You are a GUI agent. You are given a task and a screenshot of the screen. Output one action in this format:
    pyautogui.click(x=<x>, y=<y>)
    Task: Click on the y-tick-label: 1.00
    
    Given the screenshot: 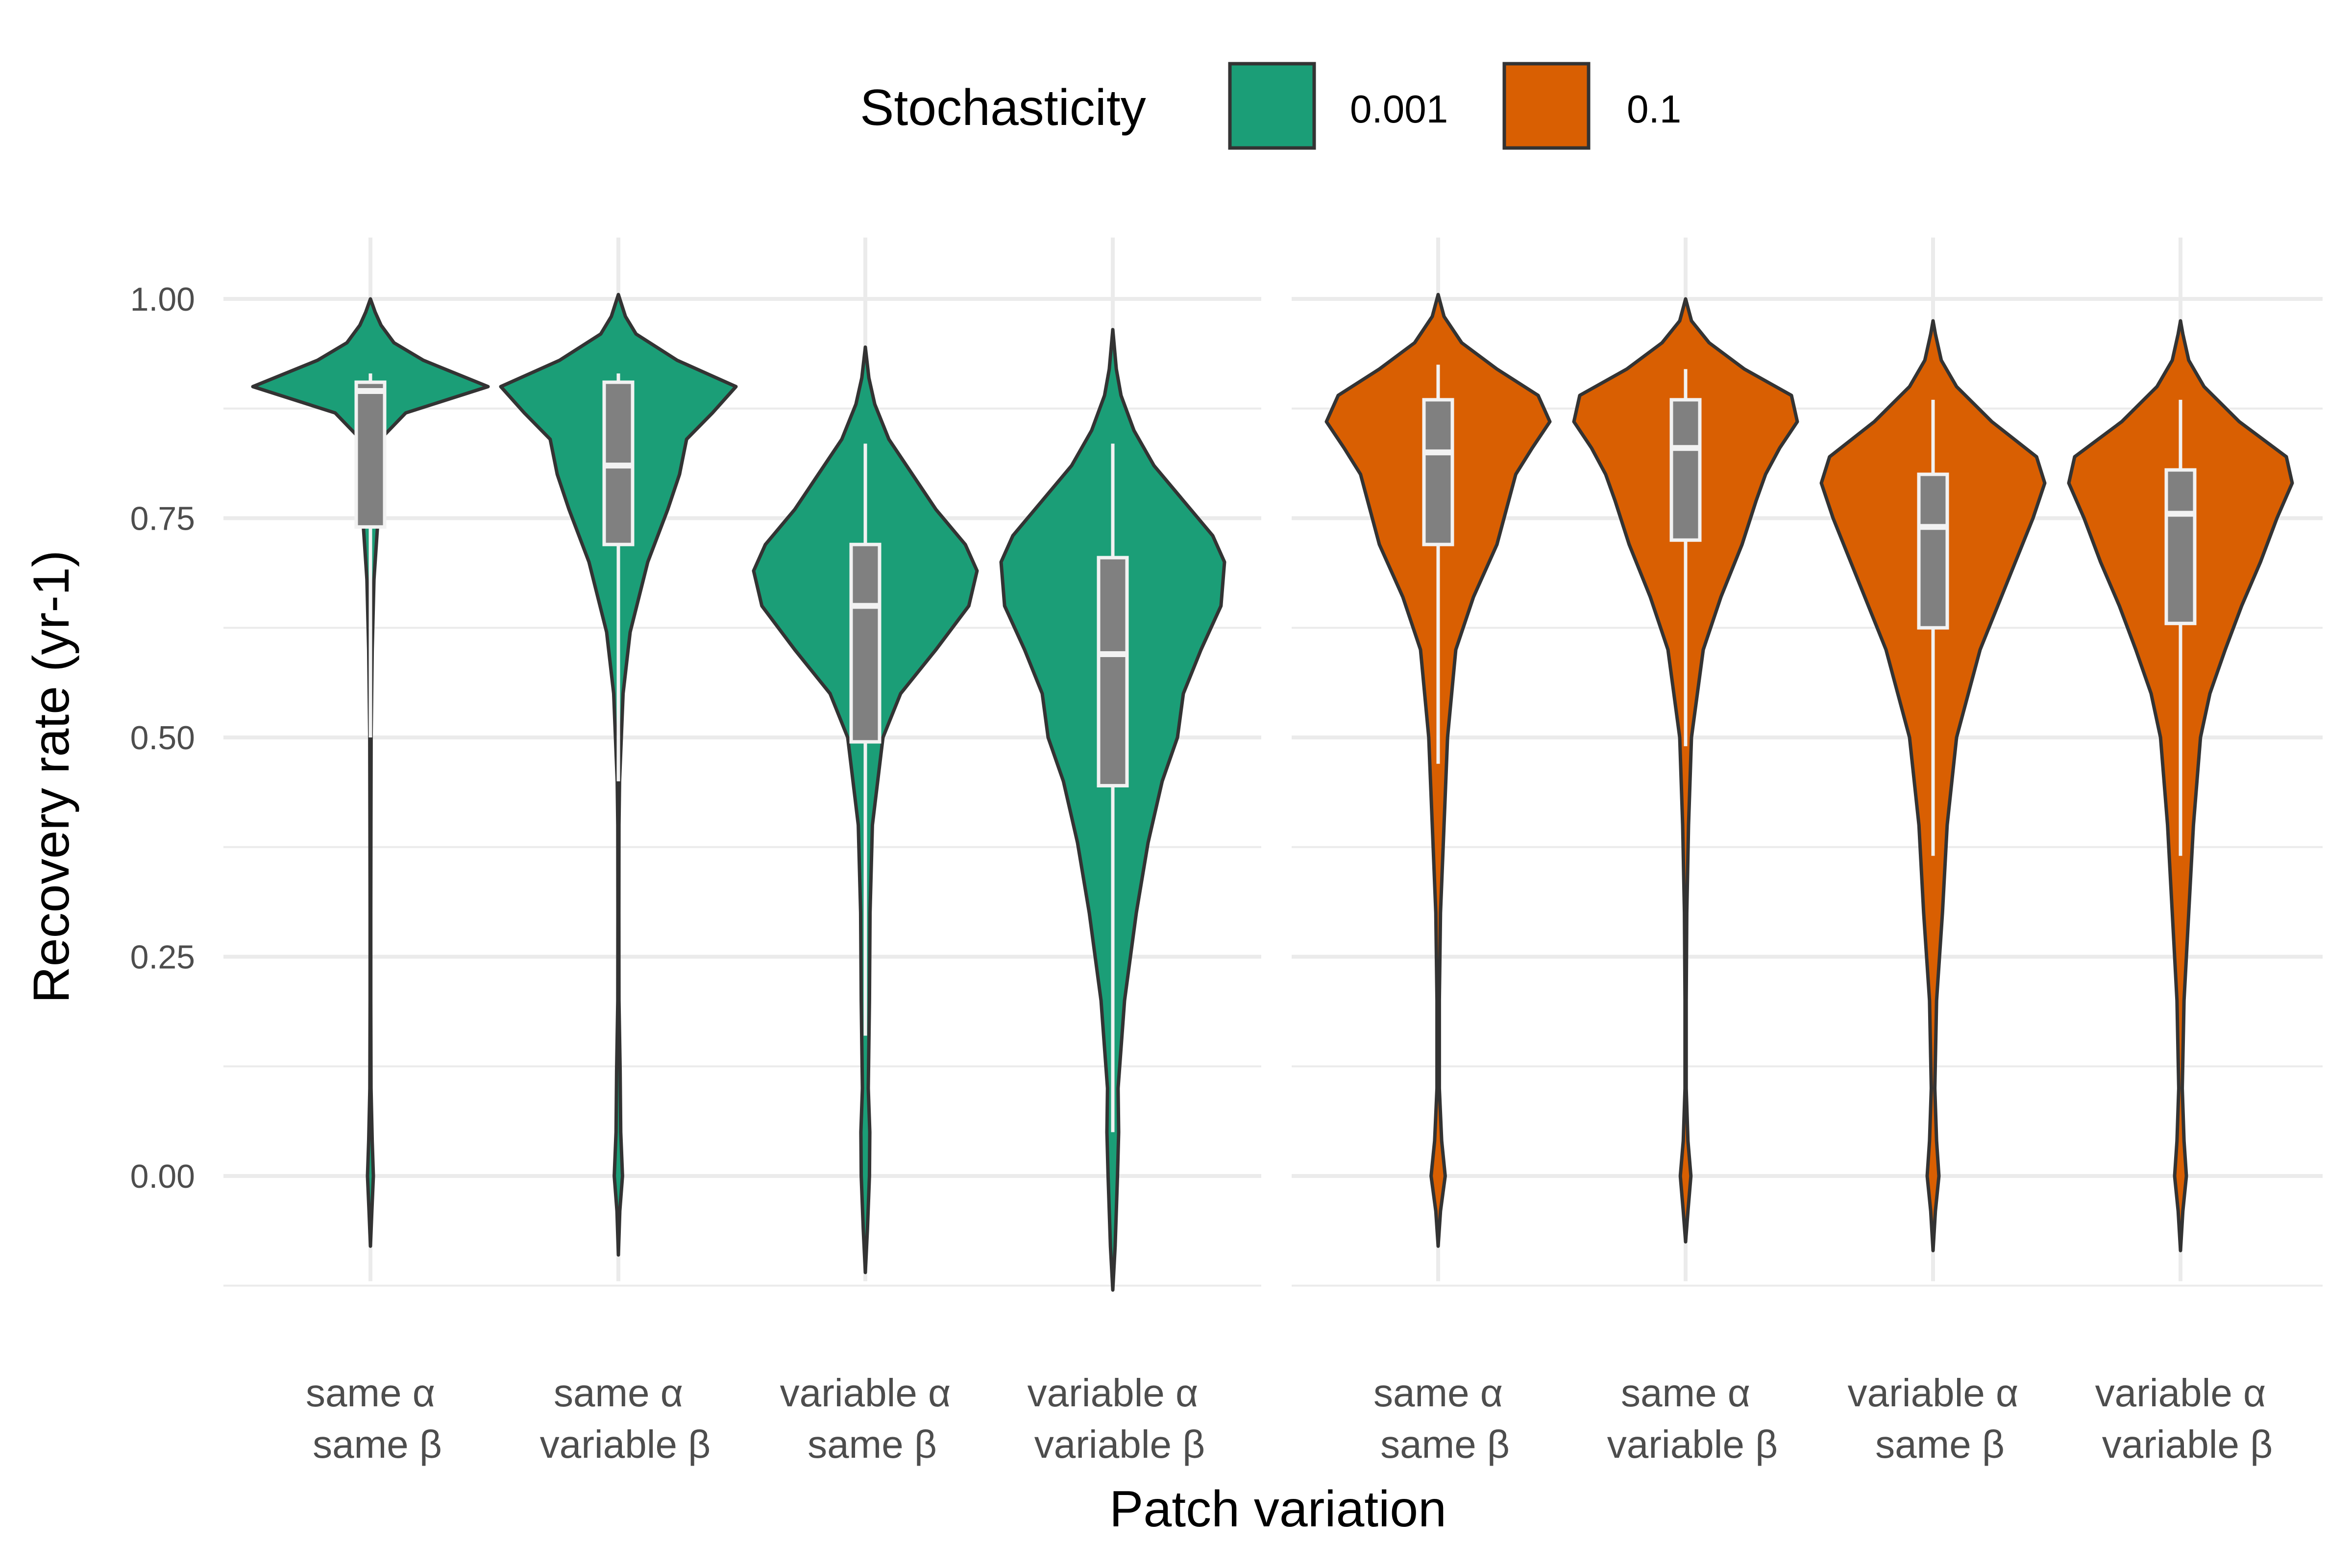 What is the action you would take?
    pyautogui.click(x=162, y=299)
    